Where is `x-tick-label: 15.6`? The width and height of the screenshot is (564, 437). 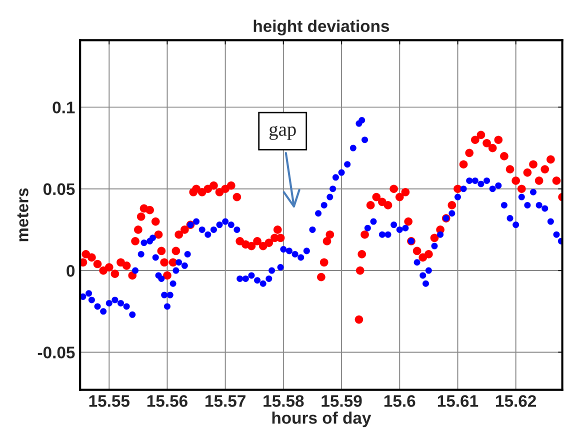
x-tick-label: 15.6 is located at coordinates (400, 401).